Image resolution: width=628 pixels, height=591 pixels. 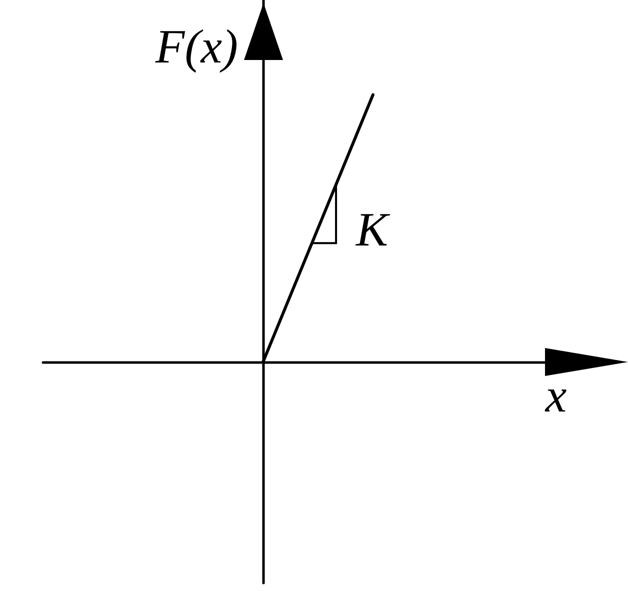 What do you see at coordinates (555, 396) in the screenshot?
I see `x-axis-title: x` at bounding box center [555, 396].